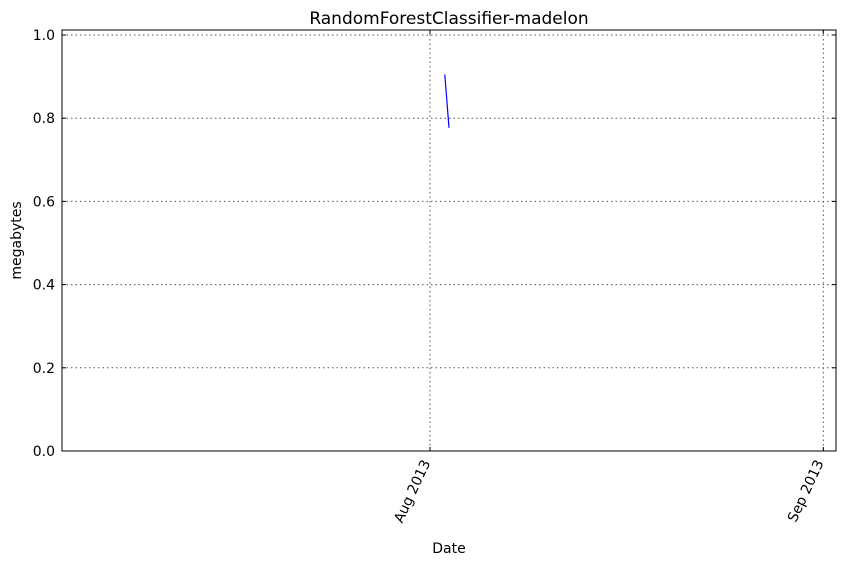  I want to click on x-axis-title: Date, so click(448, 549).